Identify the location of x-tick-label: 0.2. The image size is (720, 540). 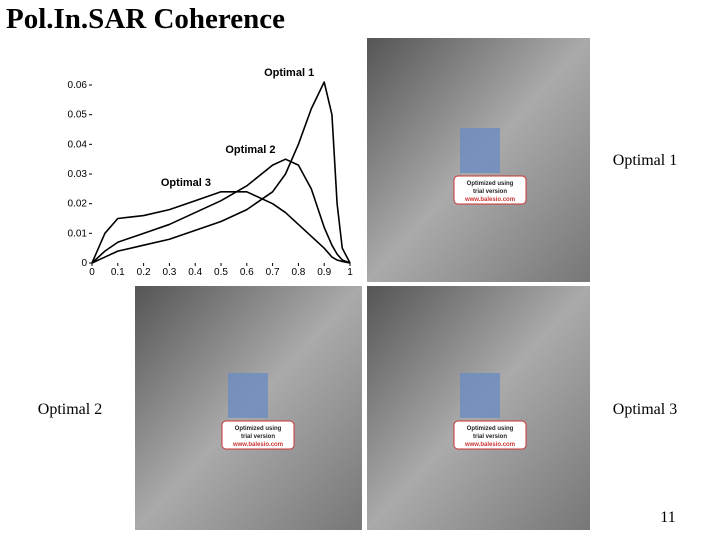
(144, 272).